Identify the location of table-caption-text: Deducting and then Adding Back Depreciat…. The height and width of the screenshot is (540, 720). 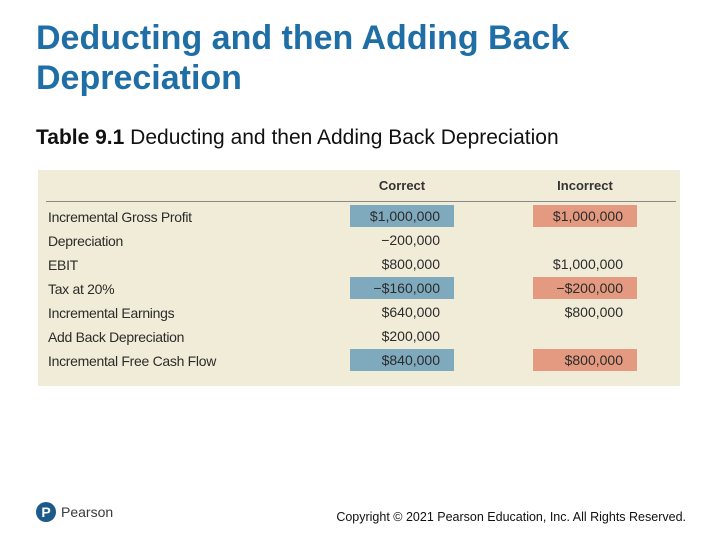
(344, 137).